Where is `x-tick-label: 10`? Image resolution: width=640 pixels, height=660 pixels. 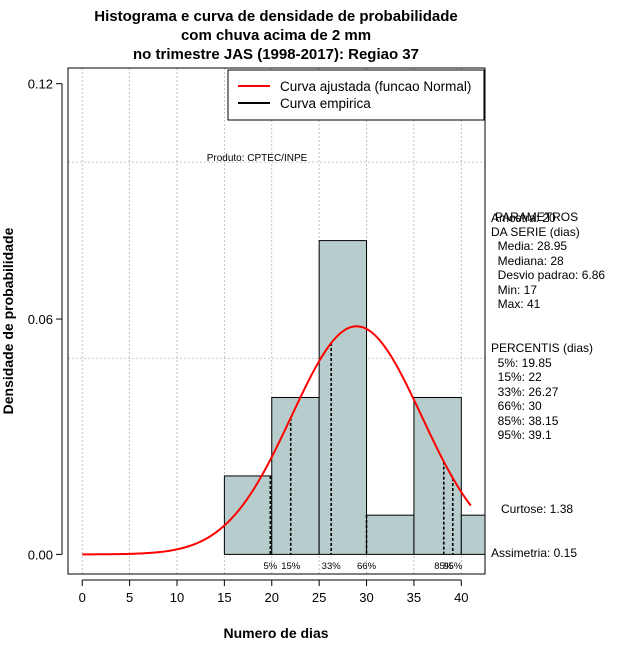
x-tick-label: 10 is located at coordinates (177, 597).